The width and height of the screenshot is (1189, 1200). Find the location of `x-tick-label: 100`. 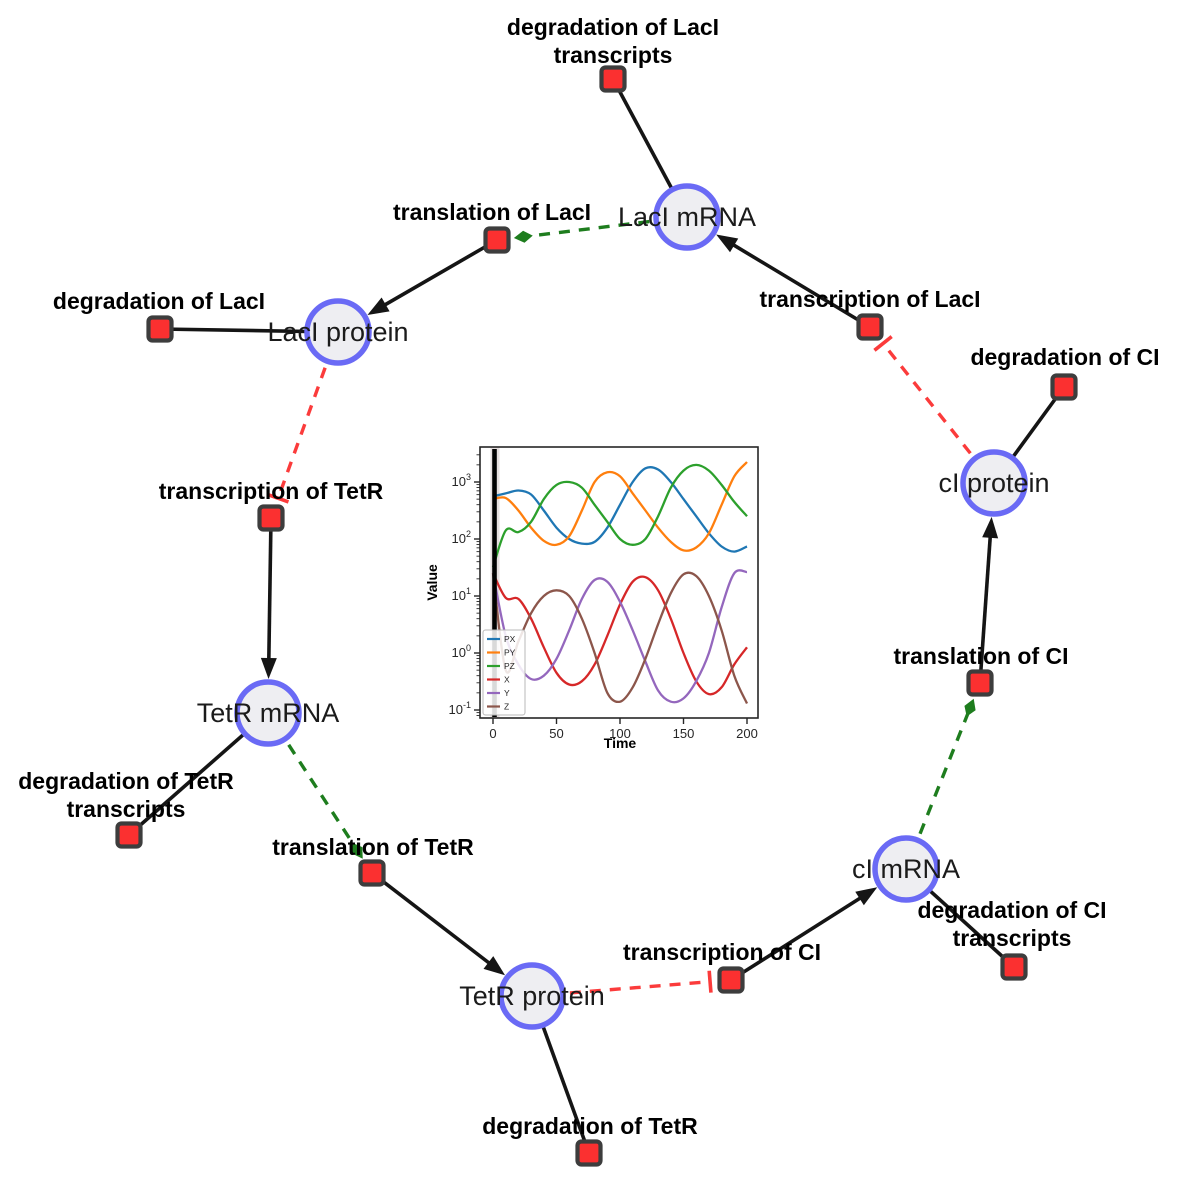

x-tick-label: 100 is located at coordinates (620, 733).